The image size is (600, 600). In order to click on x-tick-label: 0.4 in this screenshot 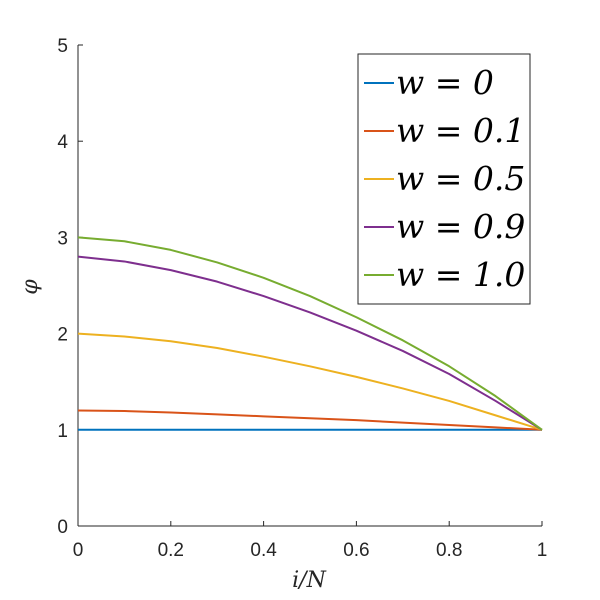, I will do `click(263, 550)`.